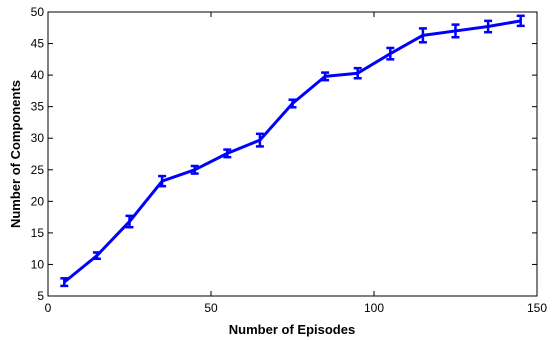  What do you see at coordinates (292, 329) in the screenshot?
I see `x-axis-label: Number of Episodes` at bounding box center [292, 329].